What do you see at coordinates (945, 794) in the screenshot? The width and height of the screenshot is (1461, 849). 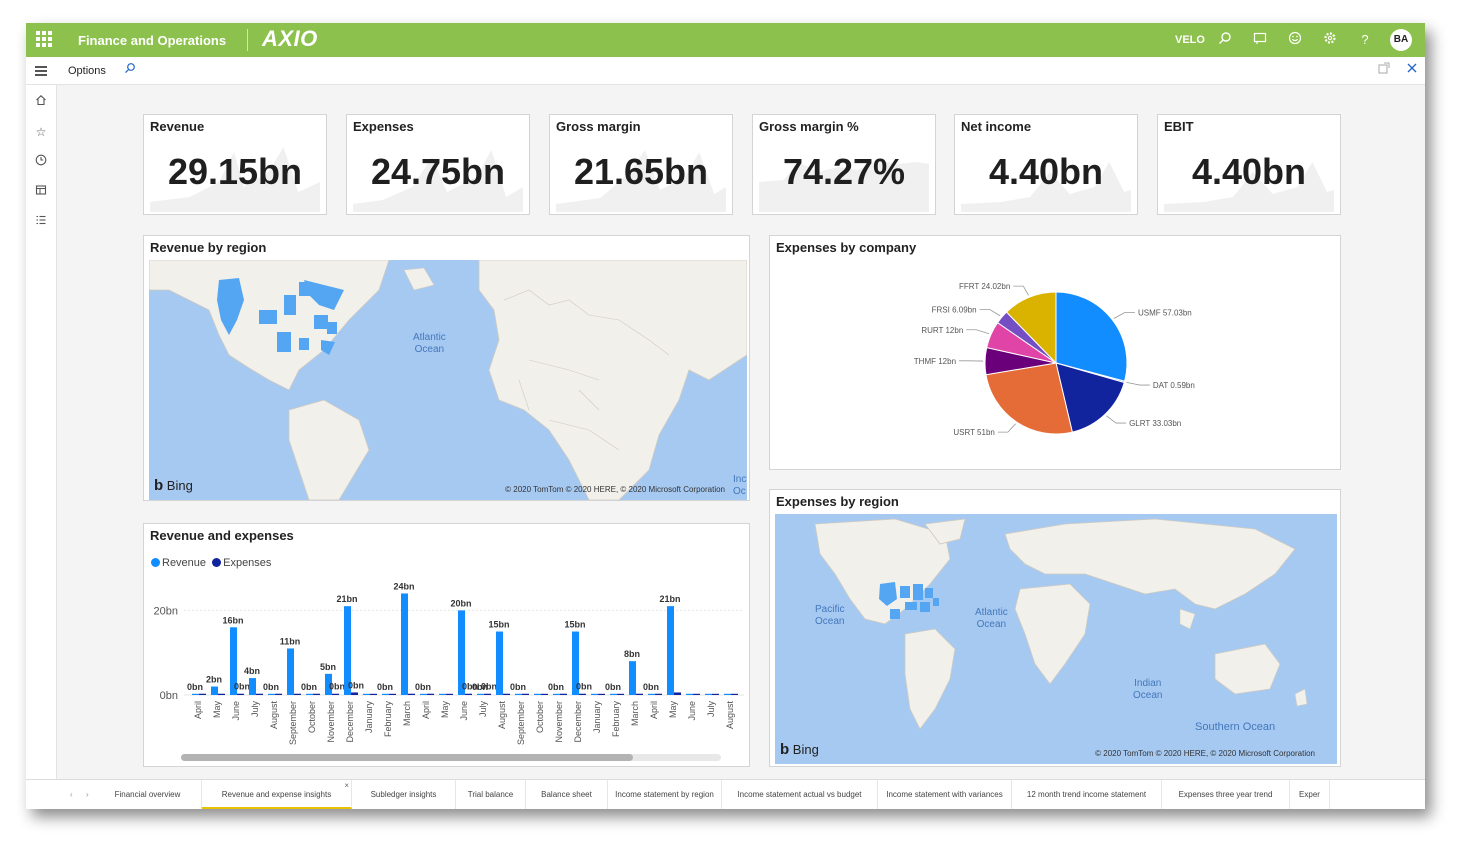 I see `report-tab: Income statement with variances` at bounding box center [945, 794].